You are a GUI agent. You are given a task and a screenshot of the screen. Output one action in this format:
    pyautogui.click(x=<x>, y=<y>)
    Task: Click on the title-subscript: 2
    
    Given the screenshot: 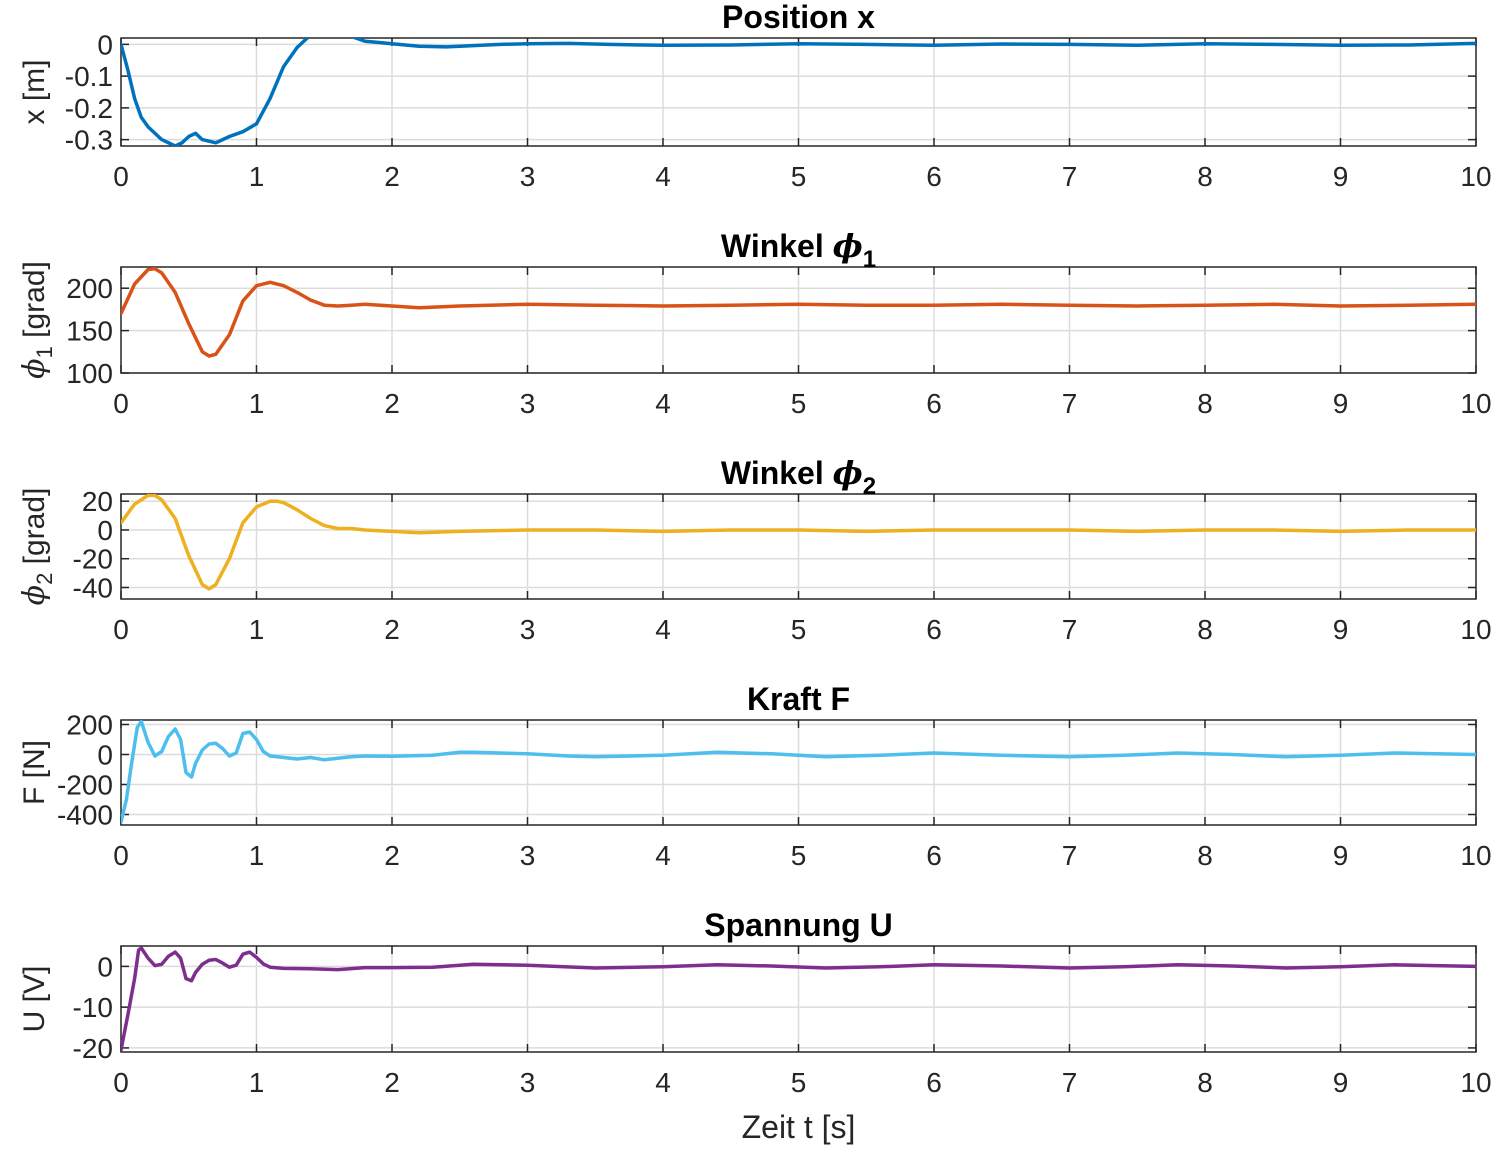 What is the action you would take?
    pyautogui.click(x=869, y=486)
    